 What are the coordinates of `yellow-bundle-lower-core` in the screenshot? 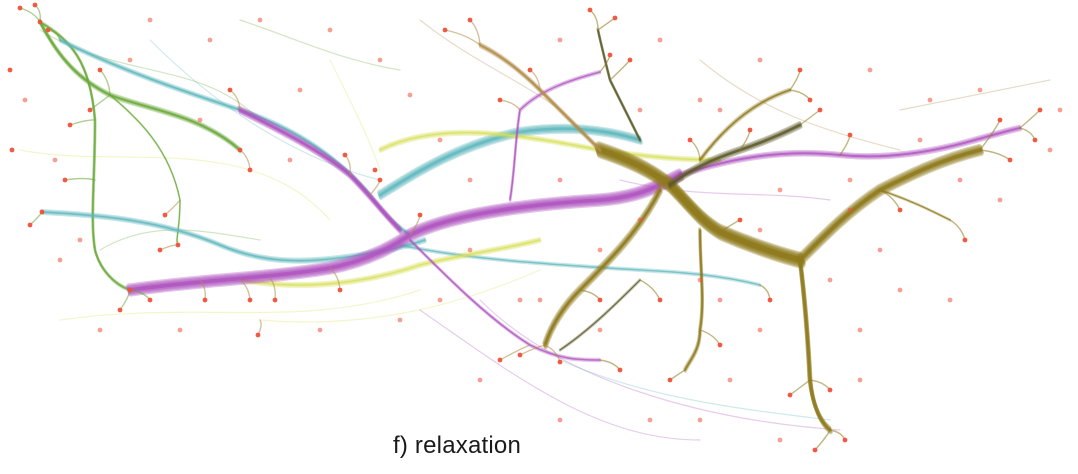 It's located at (390, 262).